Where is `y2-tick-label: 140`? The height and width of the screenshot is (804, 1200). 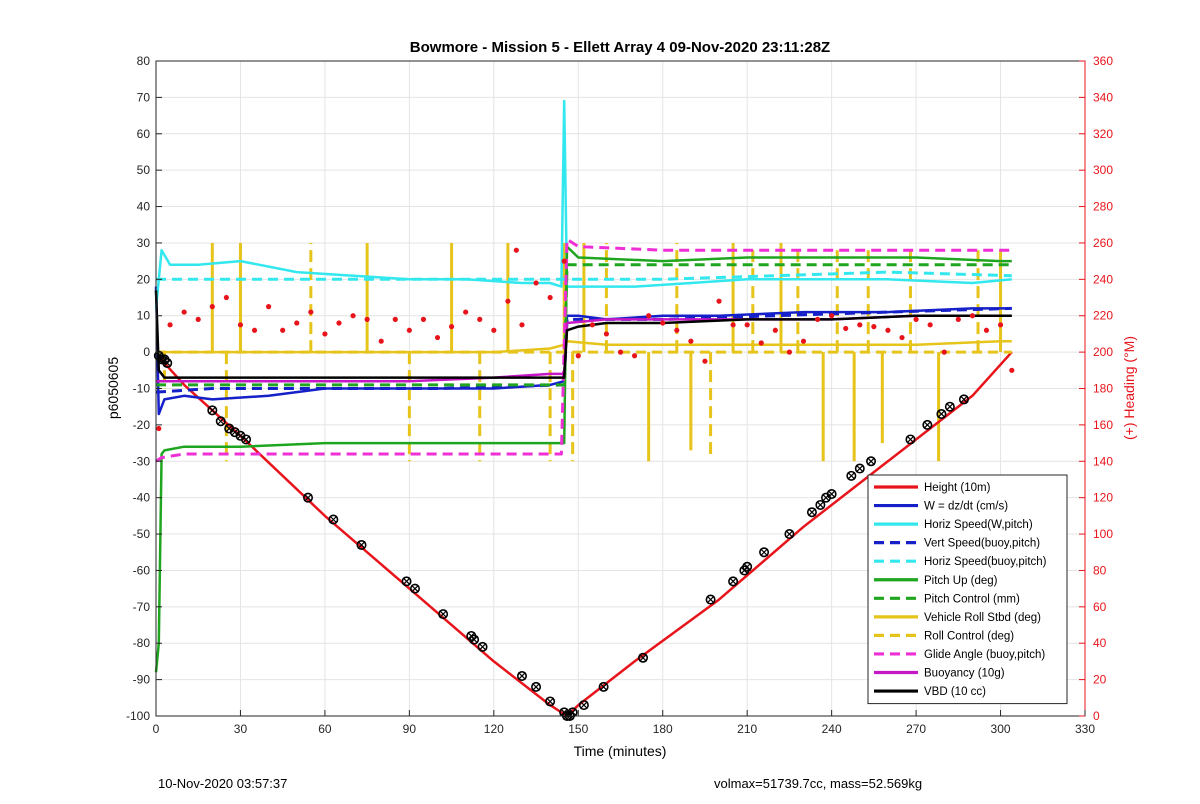 y2-tick-label: 140 is located at coordinates (1103, 461).